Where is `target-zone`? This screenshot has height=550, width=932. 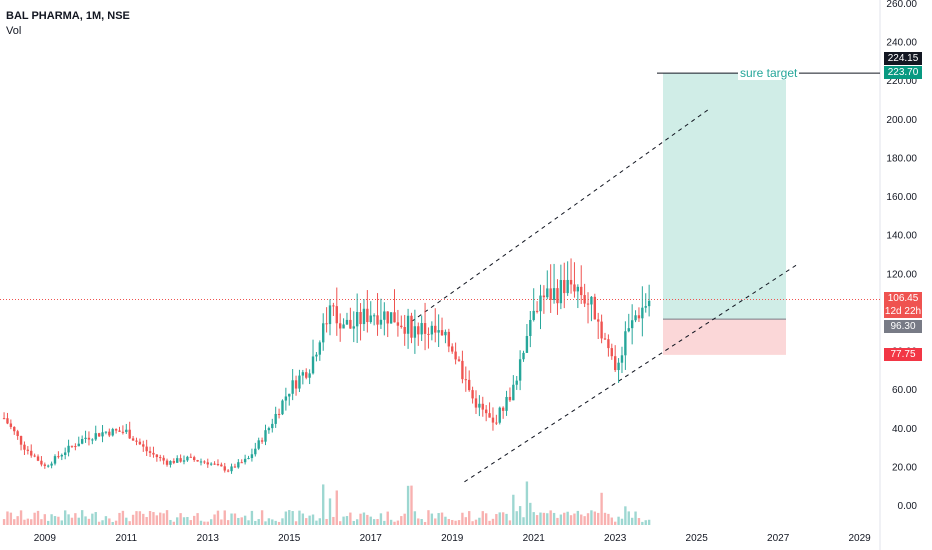 target-zone is located at coordinates (724, 196).